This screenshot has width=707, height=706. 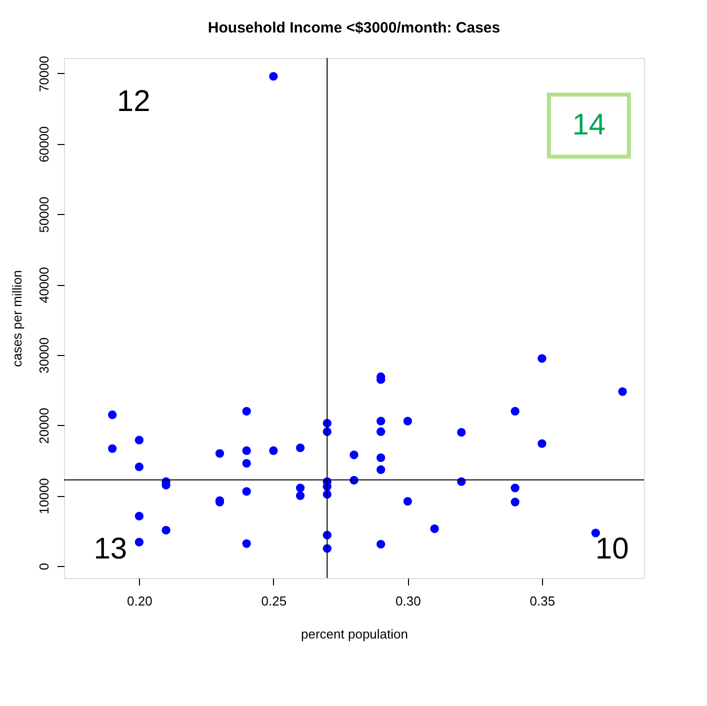 I want to click on annotation: 13, so click(x=111, y=549).